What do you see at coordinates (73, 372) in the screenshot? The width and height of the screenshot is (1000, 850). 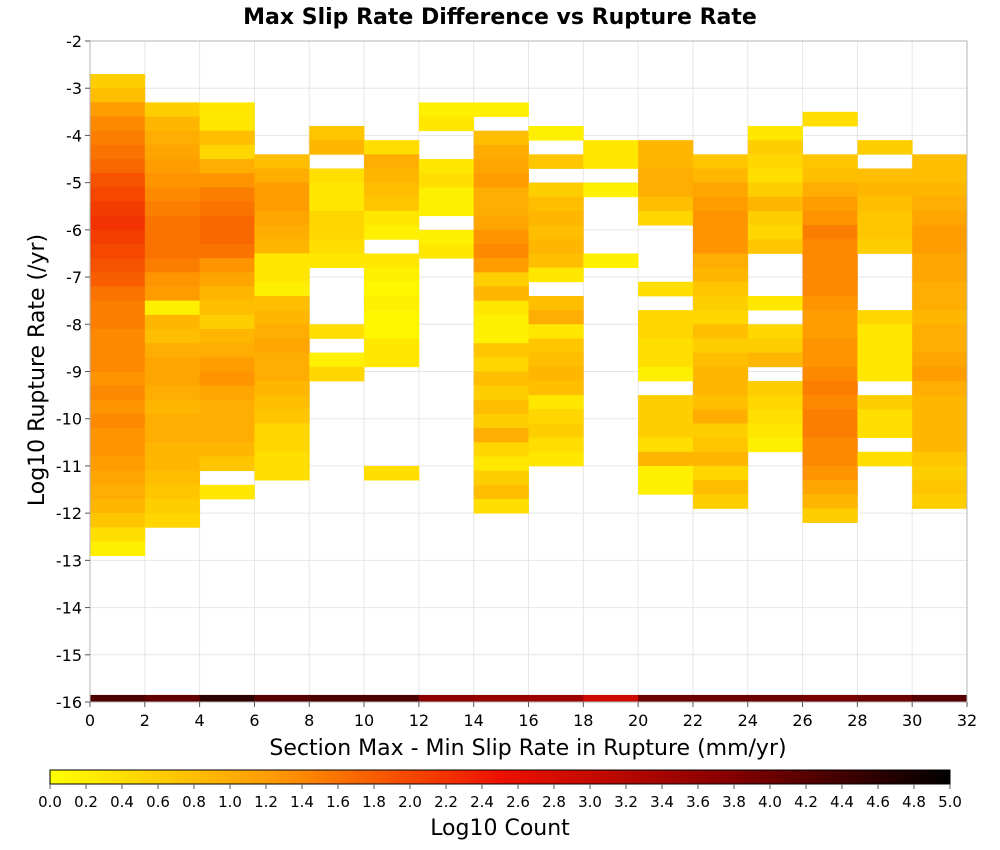 I see `y-axis-ticks: -2 -3 -4 -5 -6 -7 -8 -9 -10 -11 -12 -13 -14 -15 -16` at bounding box center [73, 372].